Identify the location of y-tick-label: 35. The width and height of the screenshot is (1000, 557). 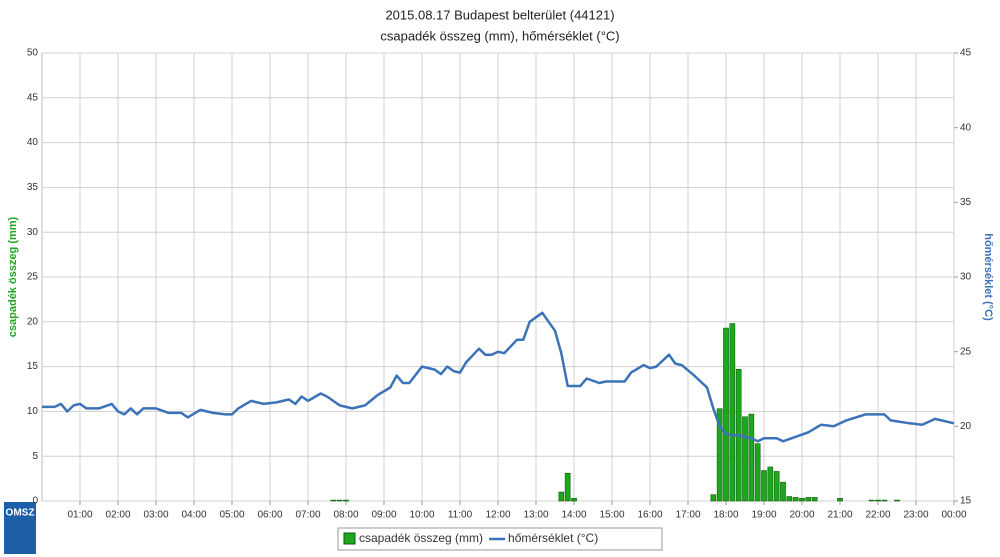
(33, 187).